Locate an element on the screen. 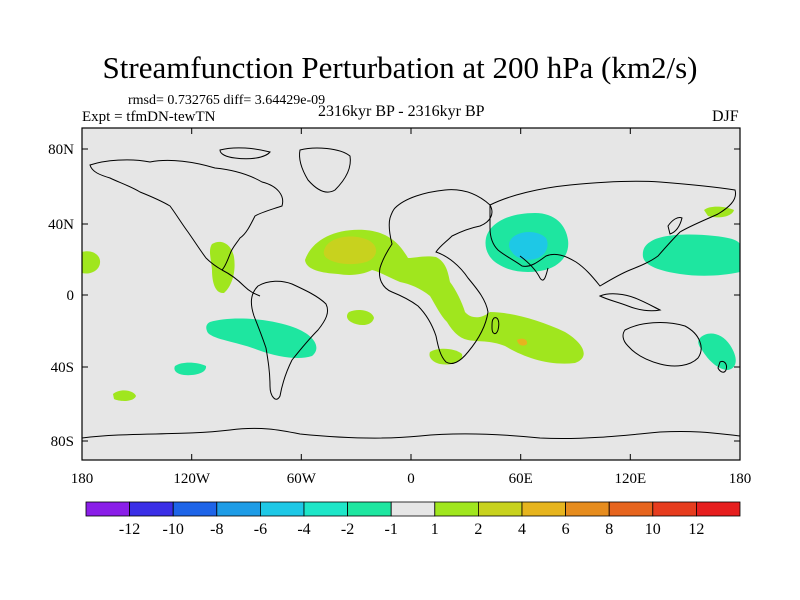 The width and height of the screenshot is (800, 600). coast-japan is located at coordinates (675, 226).